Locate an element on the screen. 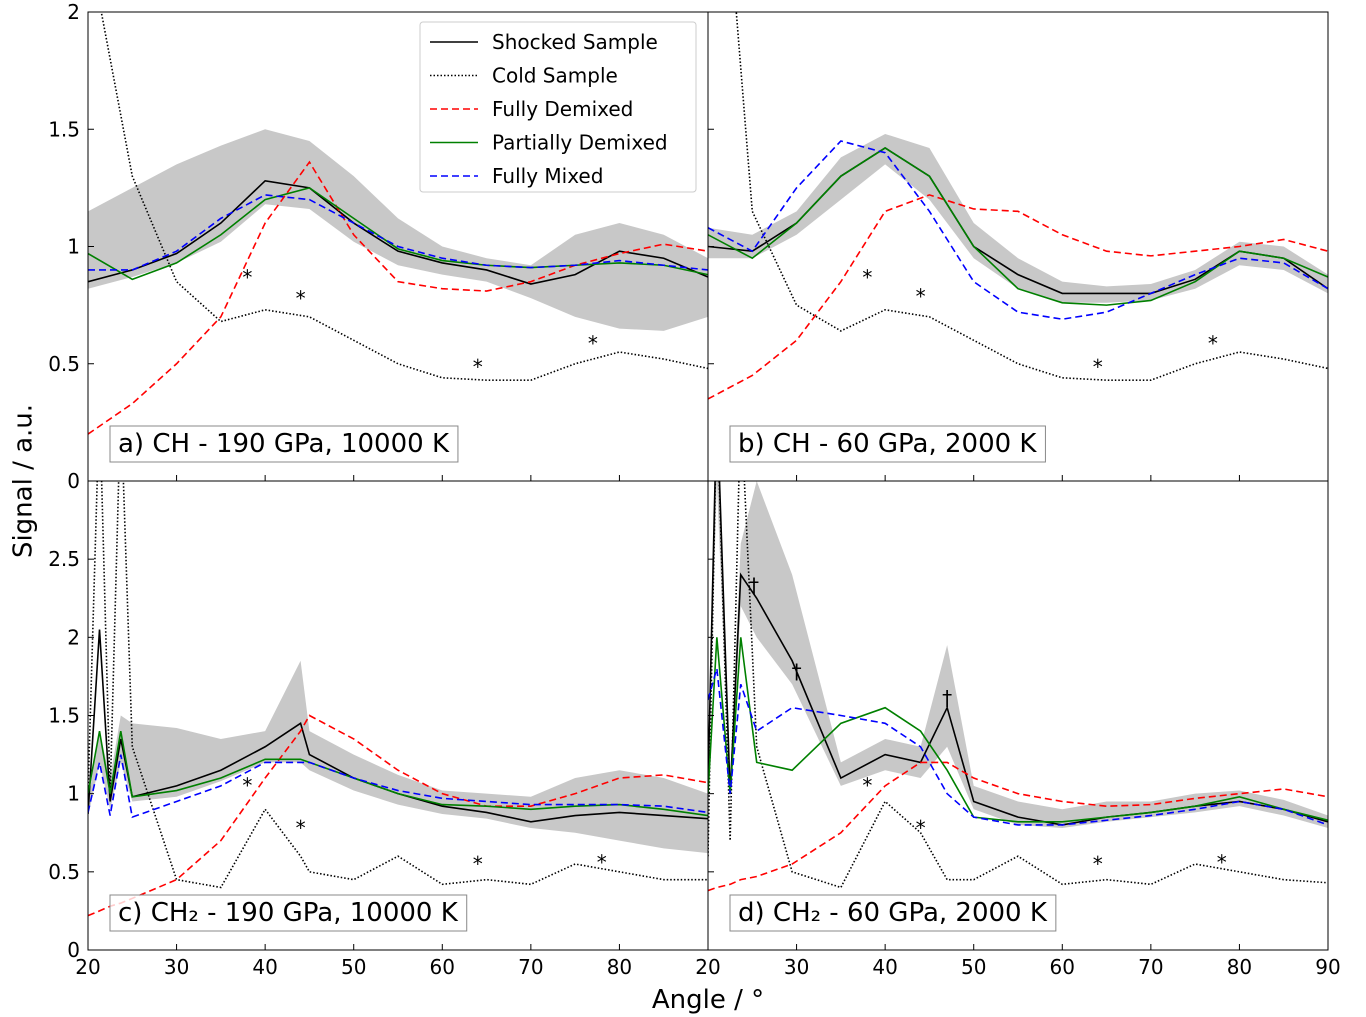 This screenshot has height=1017, width=1366. y-axis-label: Signal / a.u. is located at coordinates (24, 481).